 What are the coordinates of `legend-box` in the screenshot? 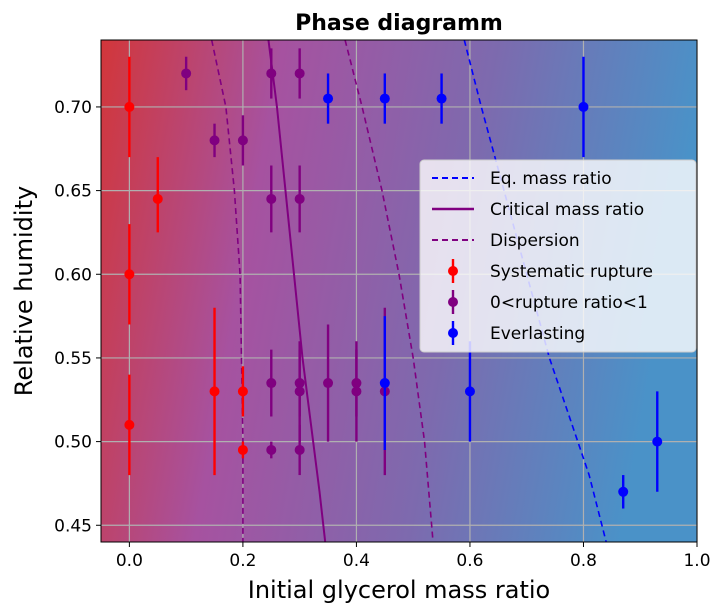 It's located at (558, 256).